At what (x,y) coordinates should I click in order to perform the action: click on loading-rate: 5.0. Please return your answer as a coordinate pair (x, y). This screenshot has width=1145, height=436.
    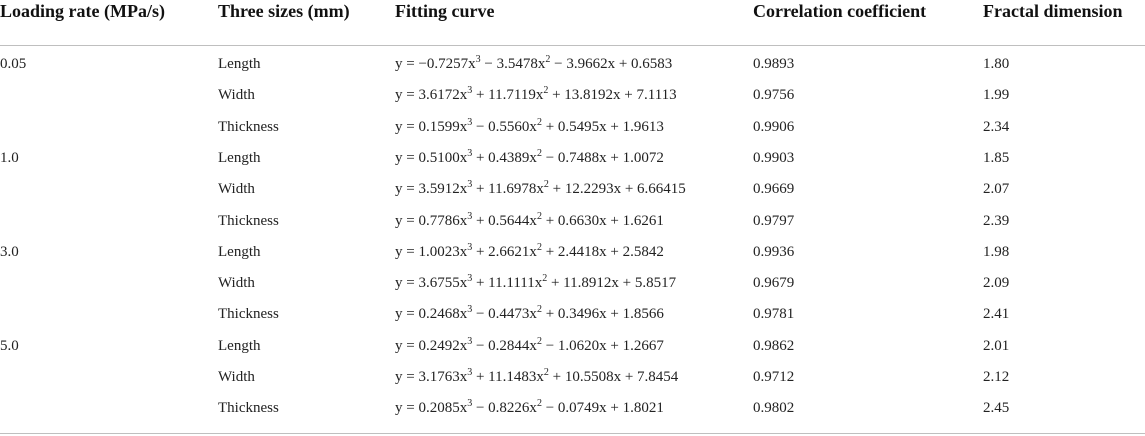
    Looking at the image, I should click on (9, 345).